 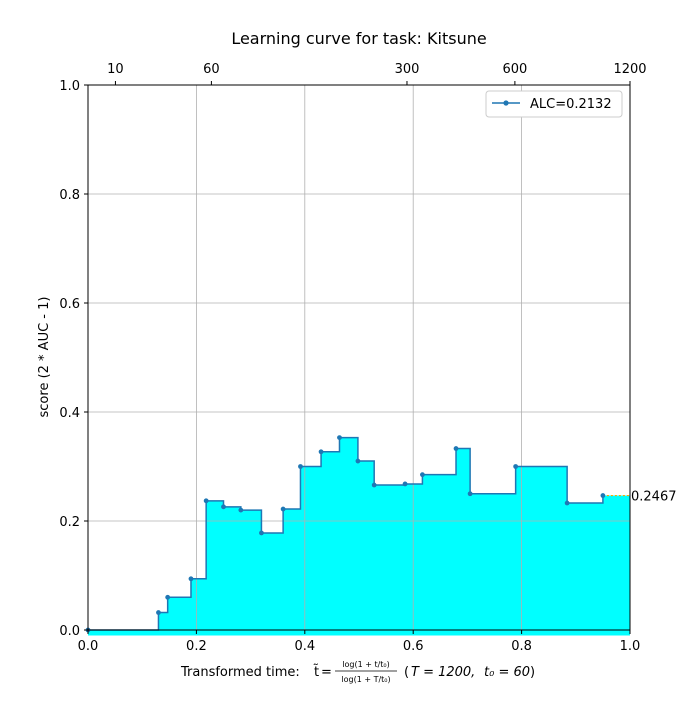 What do you see at coordinates (359, 642) in the screenshot?
I see `x-axis-ticks: 0.0 0.2 0.4 0.6 0.8 1.0` at bounding box center [359, 642].